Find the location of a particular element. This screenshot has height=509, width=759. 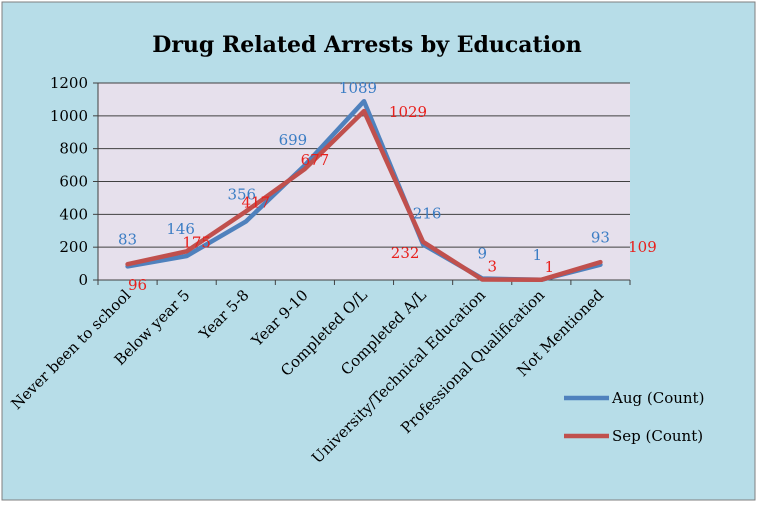

y-tick-label: 1200 is located at coordinates (69, 83).